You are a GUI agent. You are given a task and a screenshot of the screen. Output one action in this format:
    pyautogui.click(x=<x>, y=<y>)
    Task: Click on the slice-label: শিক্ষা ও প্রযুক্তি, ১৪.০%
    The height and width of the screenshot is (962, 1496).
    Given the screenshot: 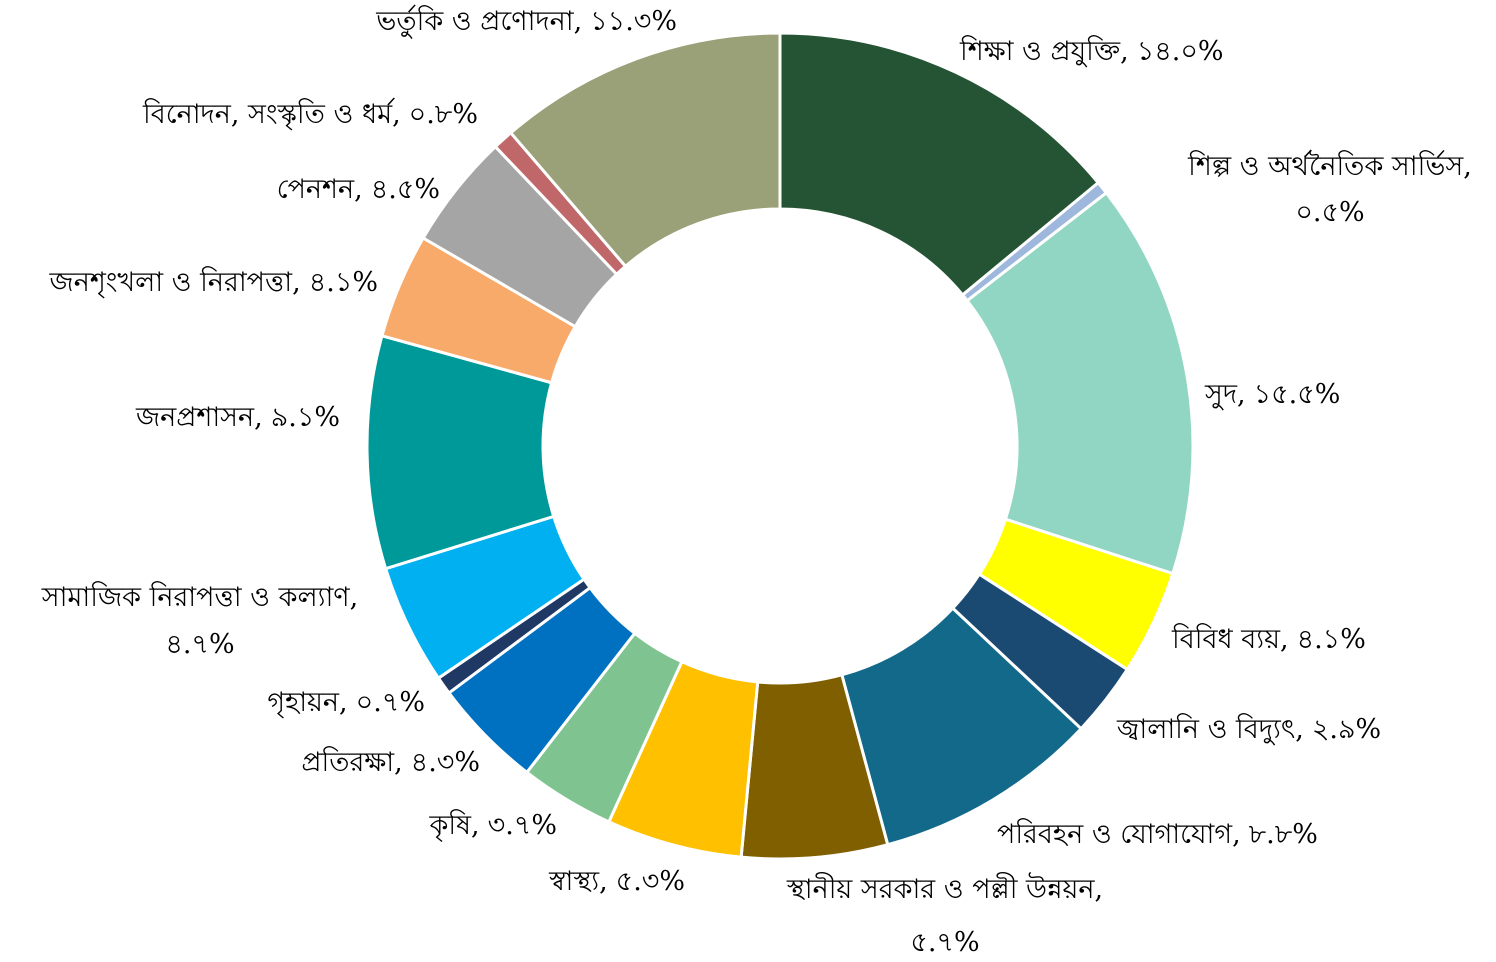 What is the action you would take?
    pyautogui.click(x=1091, y=51)
    